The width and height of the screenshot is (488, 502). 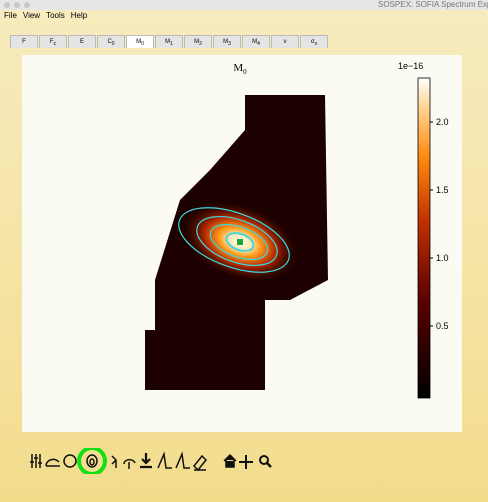 What do you see at coordinates (70, 461) in the screenshot?
I see `zoom-circle-tool` at bounding box center [70, 461].